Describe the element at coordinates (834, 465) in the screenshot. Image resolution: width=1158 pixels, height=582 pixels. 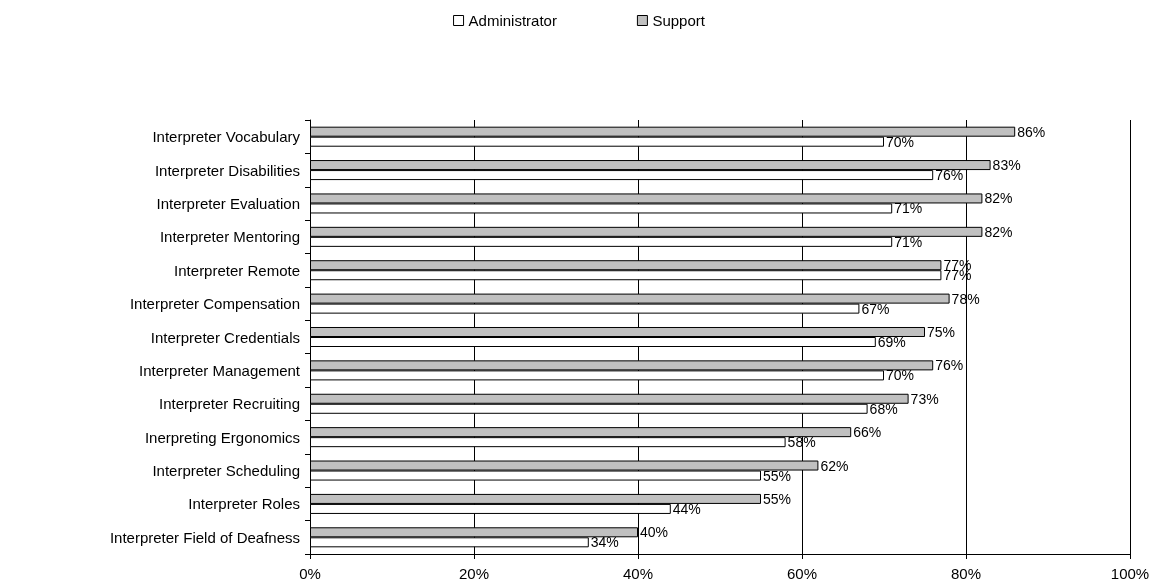
I see `data-label: 62%` at that location.